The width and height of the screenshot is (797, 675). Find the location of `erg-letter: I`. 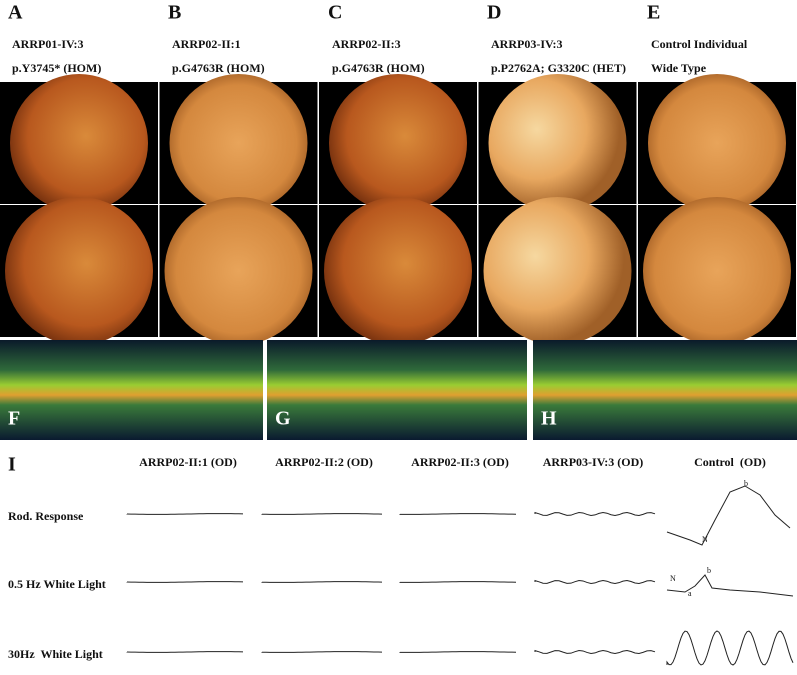

erg-letter: I is located at coordinates (12, 465).